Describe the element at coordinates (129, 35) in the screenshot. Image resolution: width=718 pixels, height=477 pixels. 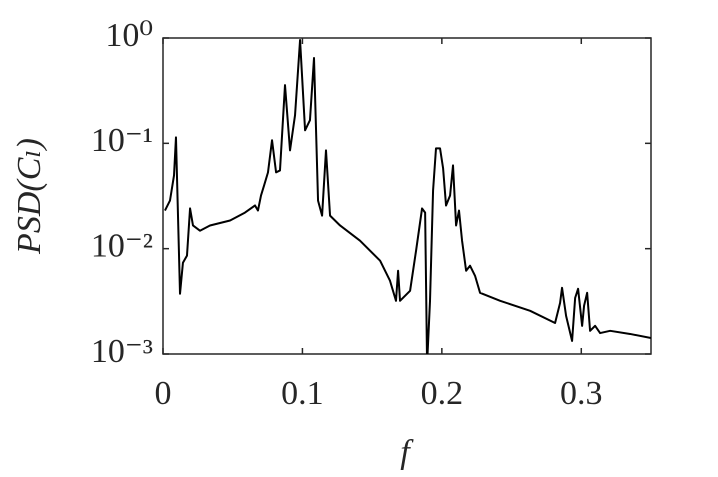
I see `y-tick-label: 10⁰` at that location.